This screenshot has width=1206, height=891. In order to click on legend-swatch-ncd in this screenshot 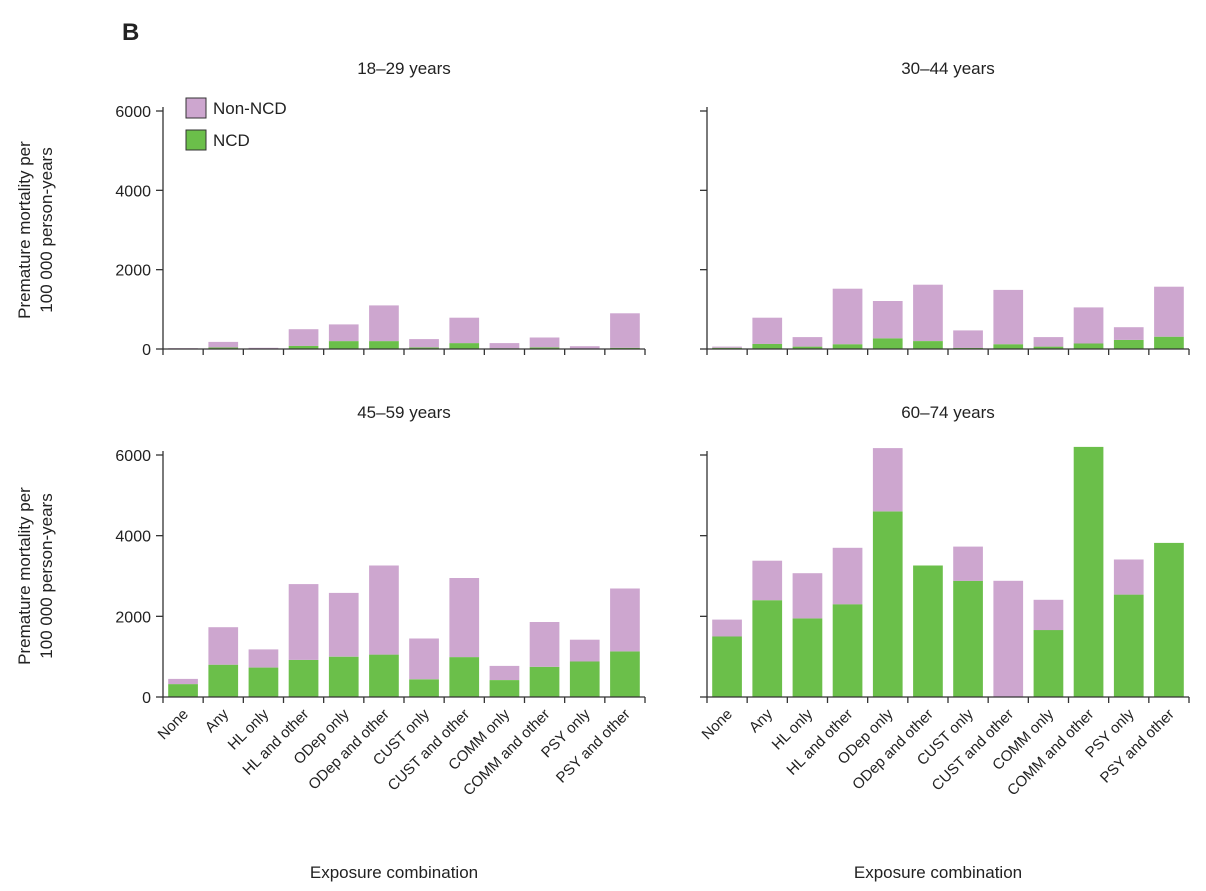, I will do `click(196, 140)`.